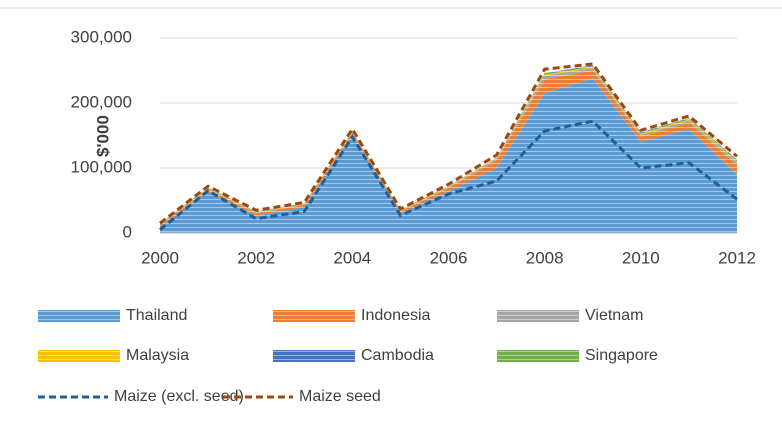 The image size is (782, 429). I want to click on y-tick-label: 0, so click(127, 231).